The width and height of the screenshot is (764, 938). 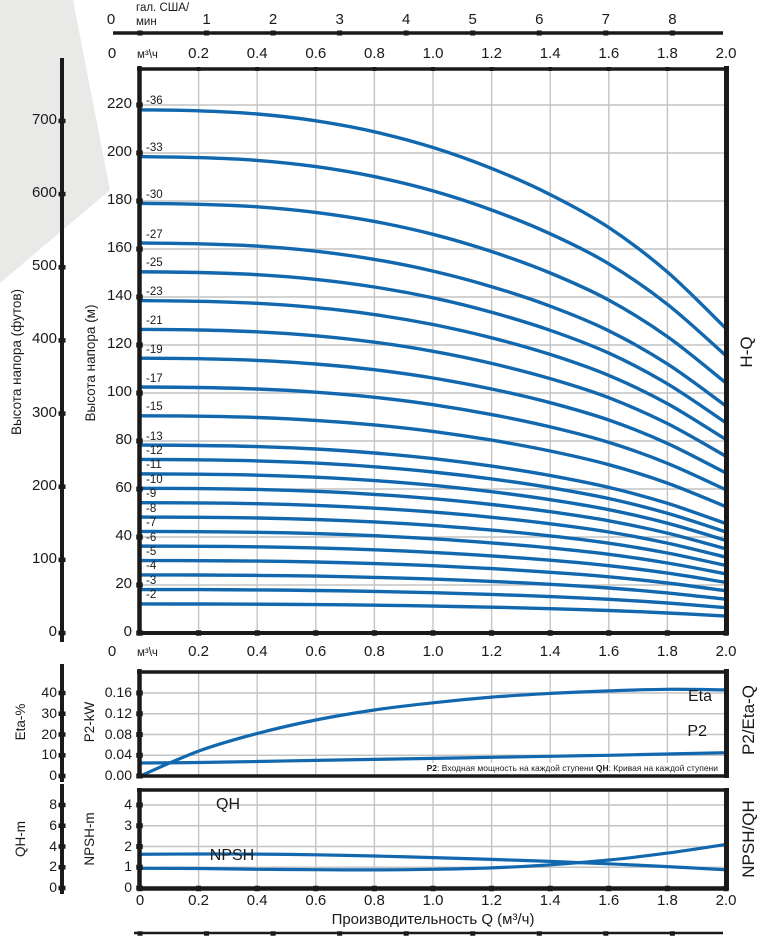 I want to click on tick-label: 2.0, so click(x=726, y=53).